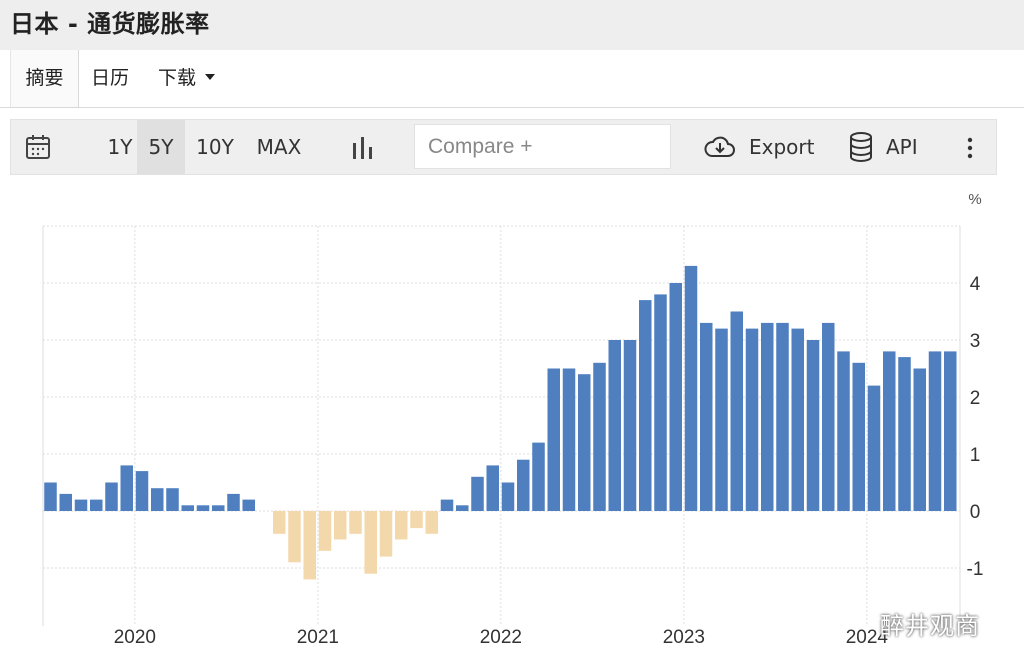 This screenshot has height=650, width=1024. I want to click on range-max-button: MAX, so click(279, 147).